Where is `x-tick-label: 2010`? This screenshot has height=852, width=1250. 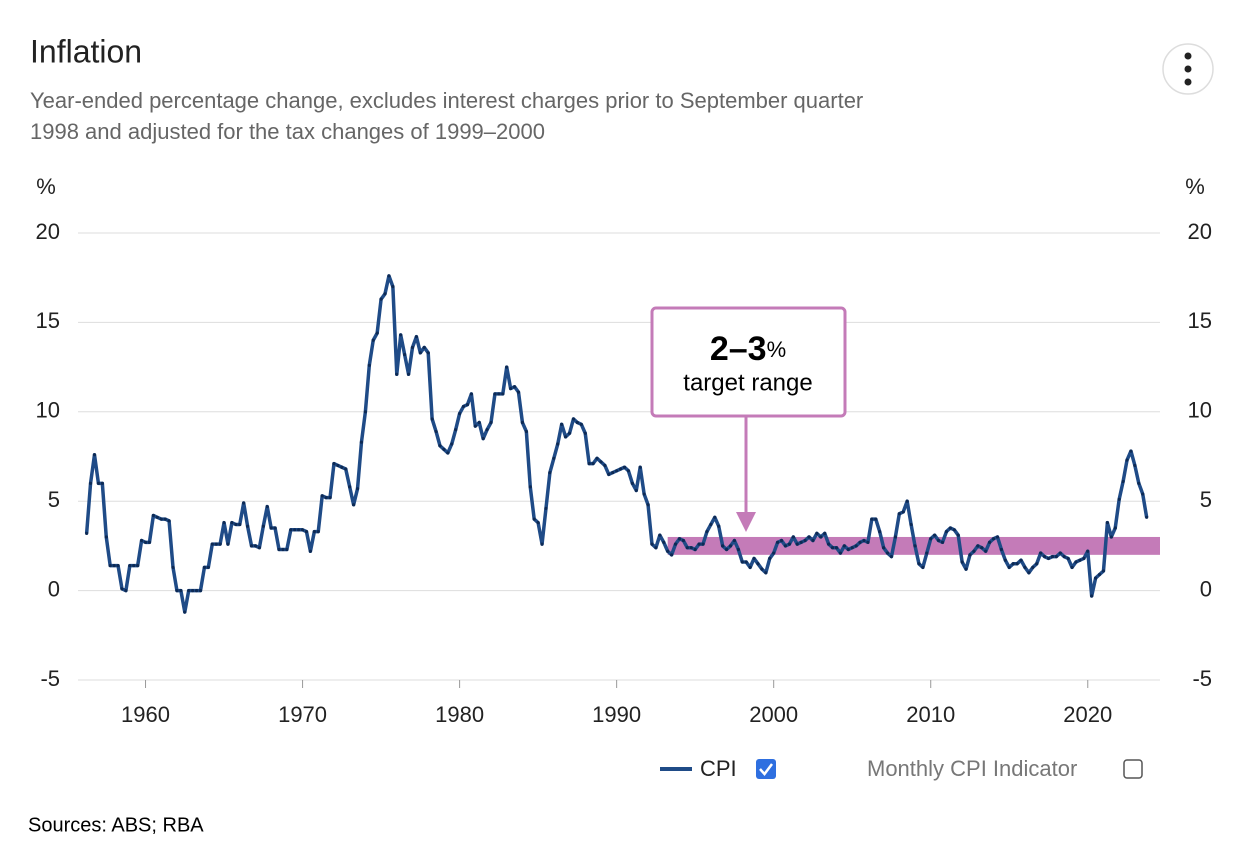 x-tick-label: 2010 is located at coordinates (930, 714).